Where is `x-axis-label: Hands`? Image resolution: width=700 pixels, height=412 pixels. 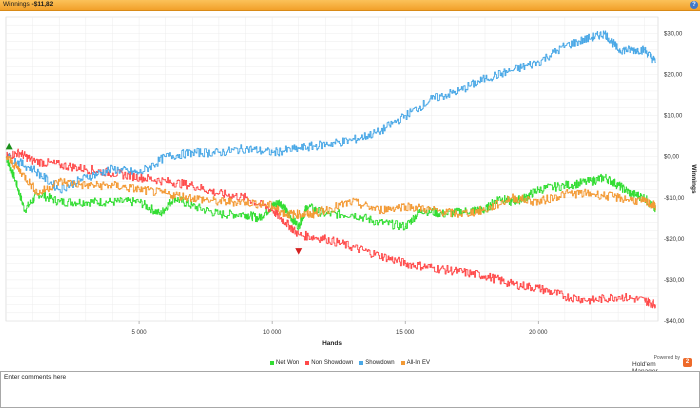
x-axis-label: Hands is located at coordinates (332, 343).